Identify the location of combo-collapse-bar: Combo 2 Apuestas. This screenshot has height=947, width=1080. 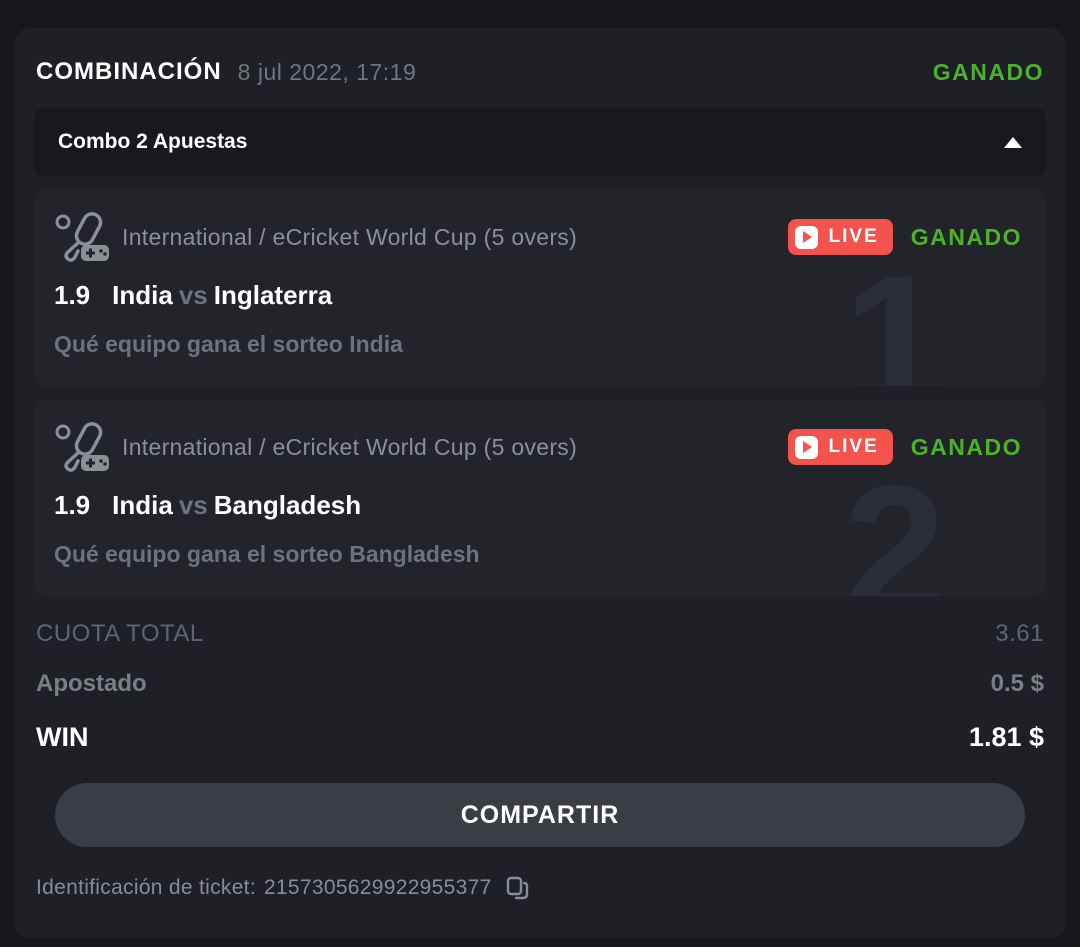
(540, 142).